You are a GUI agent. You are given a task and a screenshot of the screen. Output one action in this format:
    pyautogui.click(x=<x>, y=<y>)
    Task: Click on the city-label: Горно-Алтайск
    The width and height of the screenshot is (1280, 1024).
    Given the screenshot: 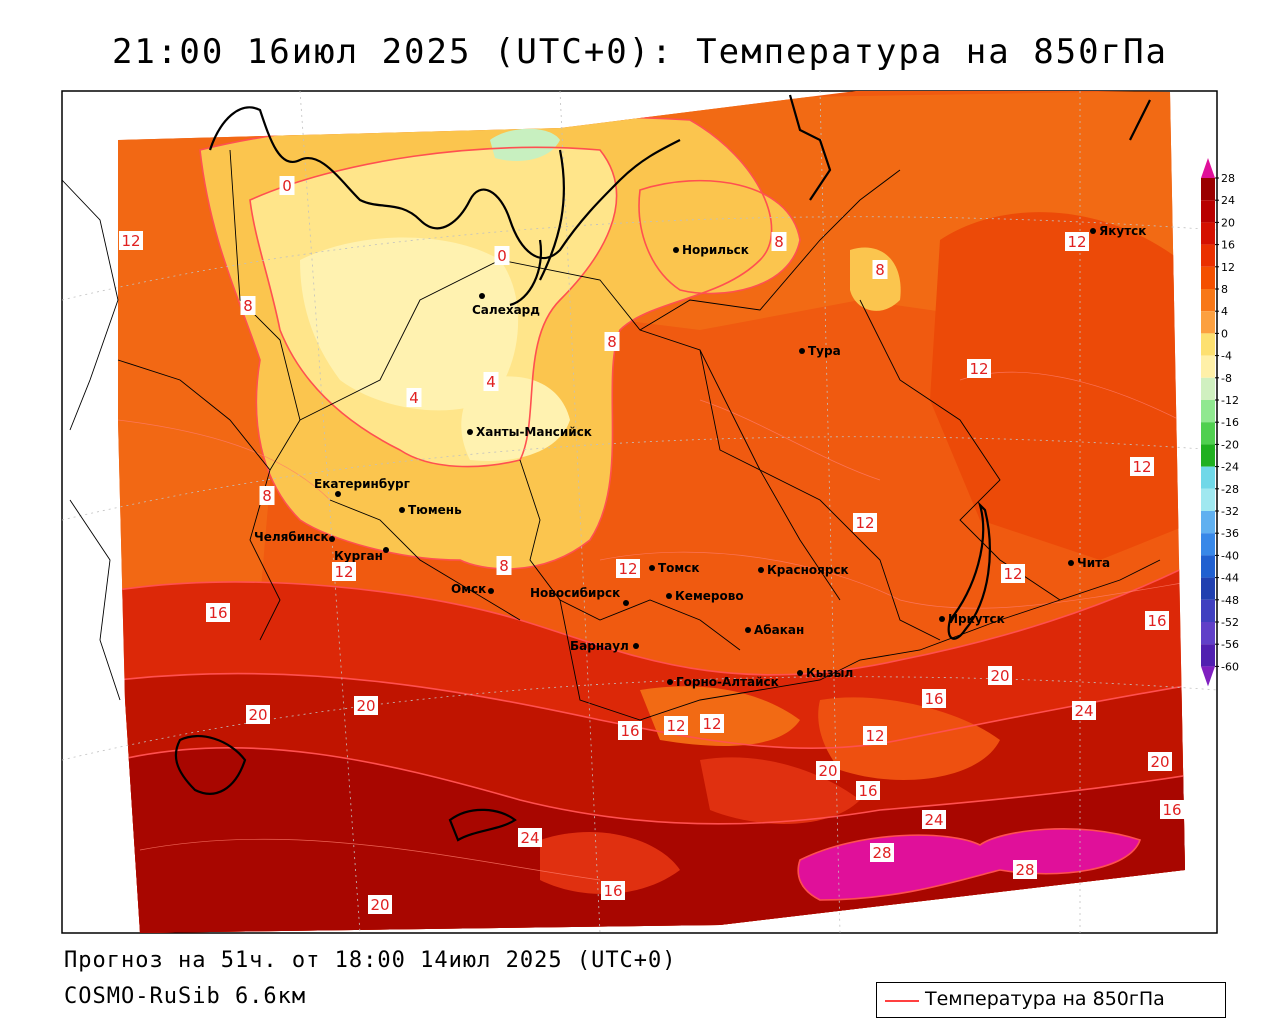 What is the action you would take?
    pyautogui.click(x=727, y=682)
    